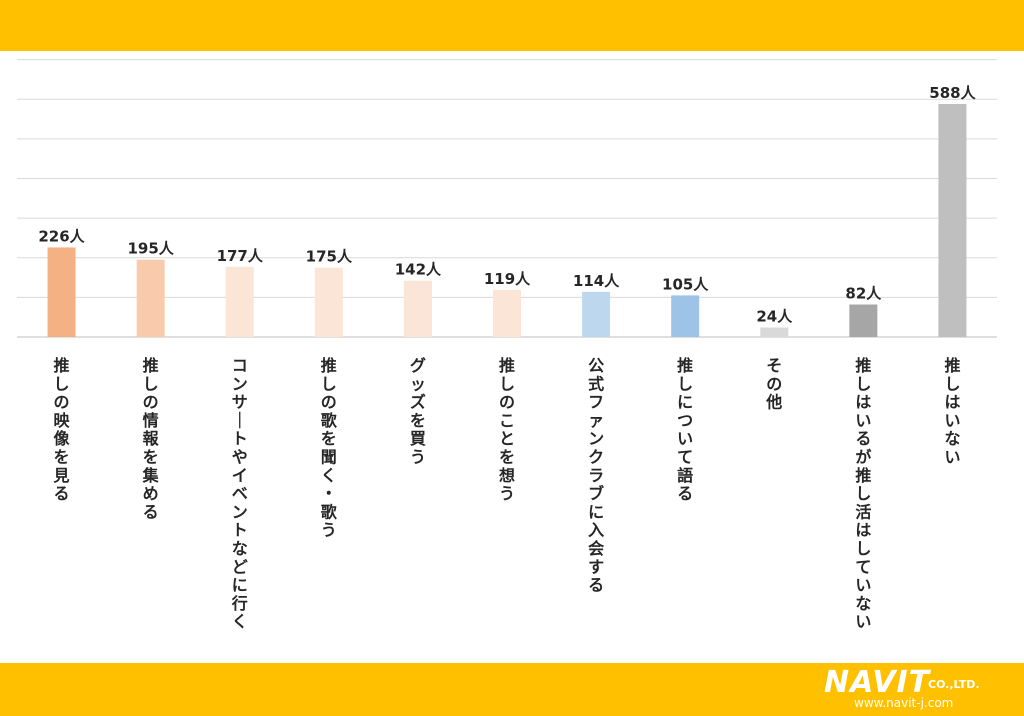  I want to click on category-label: 公式ファンクラブに入会する, so click(596, 475).